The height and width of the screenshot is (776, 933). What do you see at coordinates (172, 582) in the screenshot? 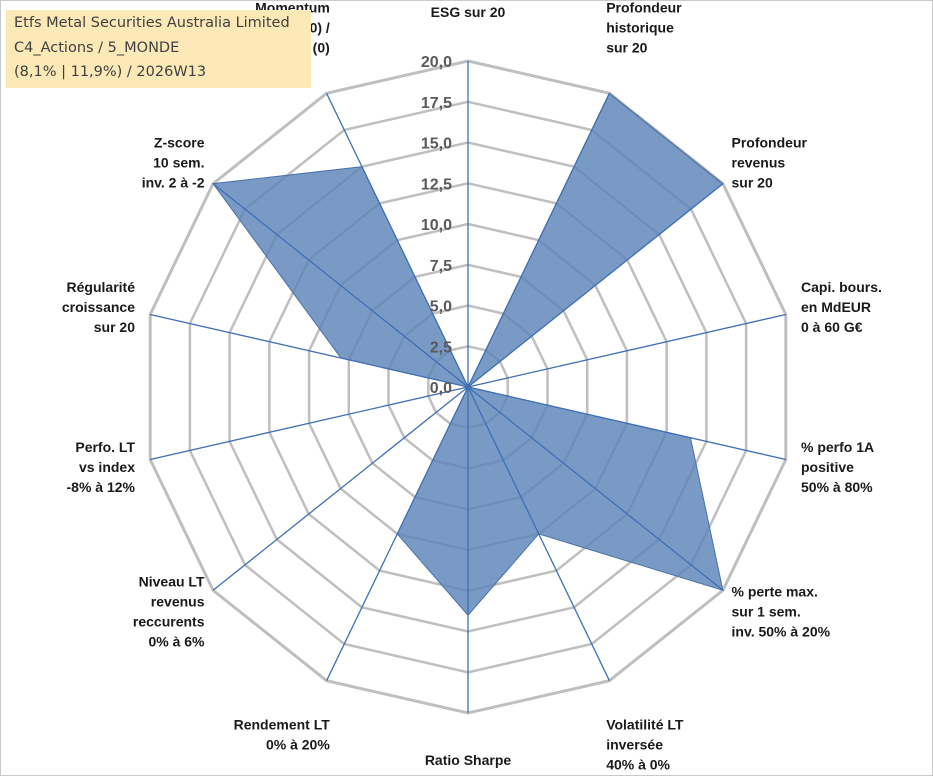
I see `axis-label-line: Niveau LT` at bounding box center [172, 582].